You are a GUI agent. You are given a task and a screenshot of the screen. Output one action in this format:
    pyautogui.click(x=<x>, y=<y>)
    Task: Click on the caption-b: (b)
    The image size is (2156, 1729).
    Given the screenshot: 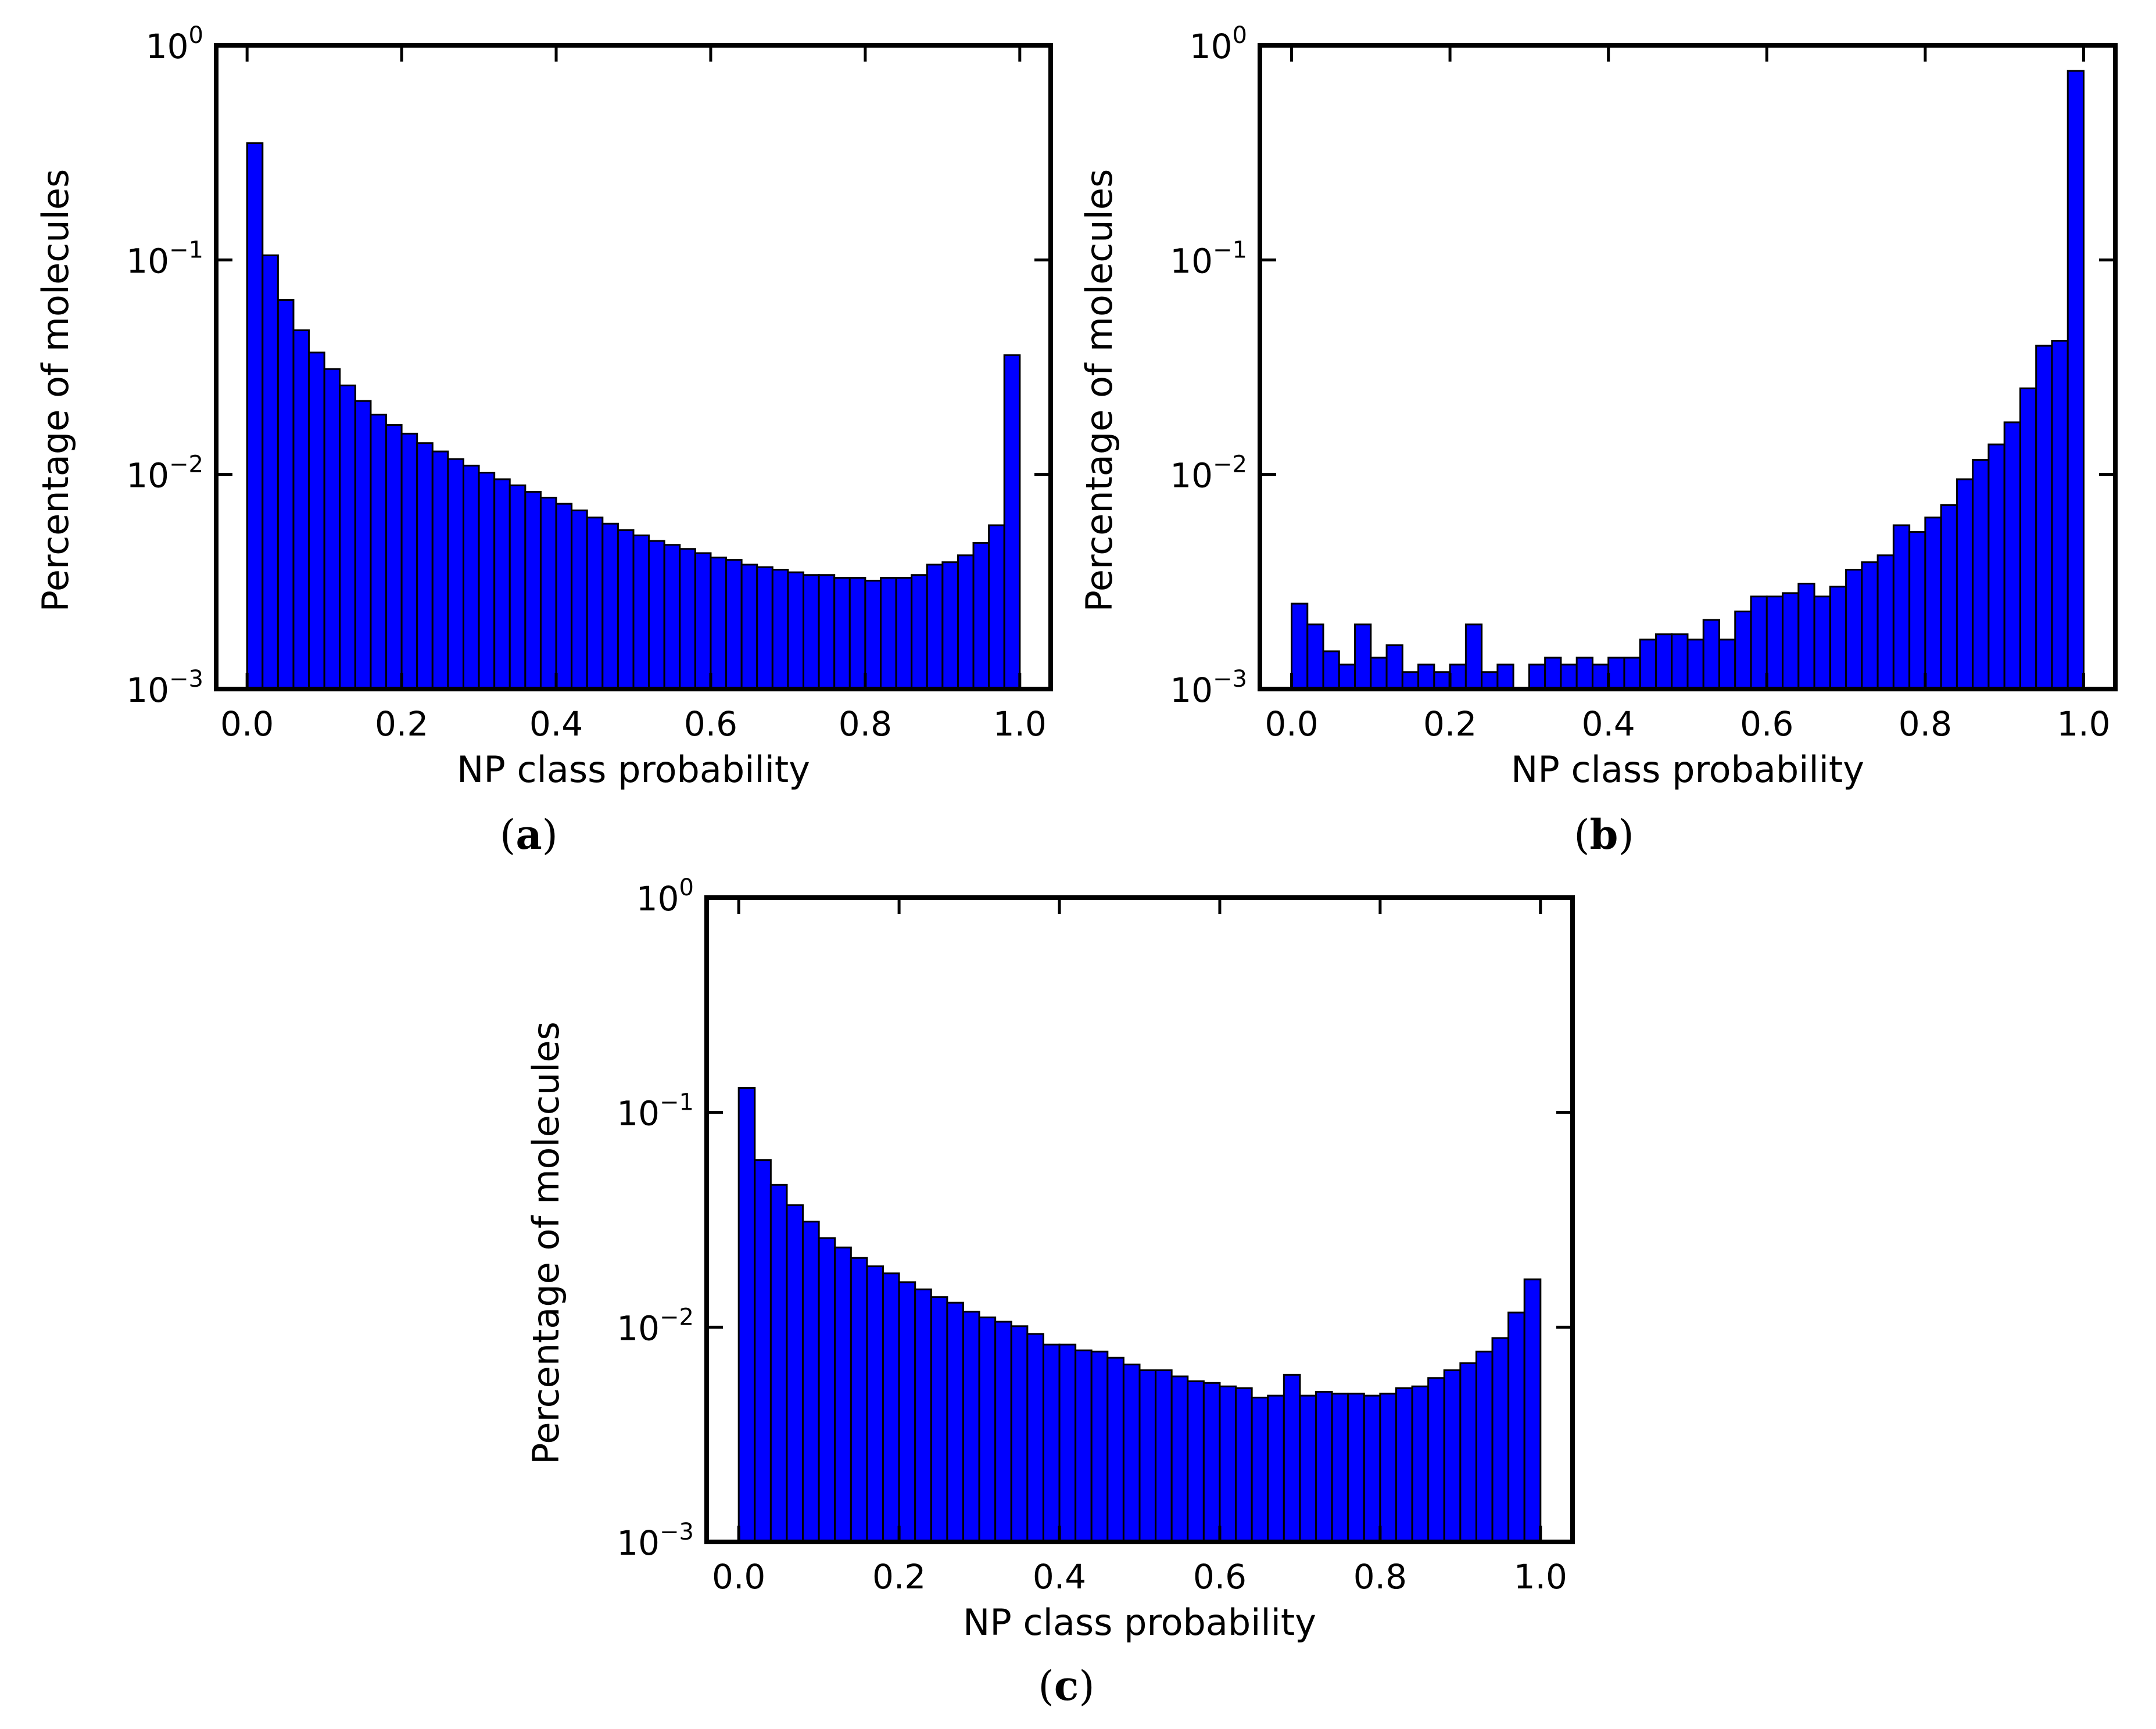 What is the action you would take?
    pyautogui.click(x=1604, y=834)
    